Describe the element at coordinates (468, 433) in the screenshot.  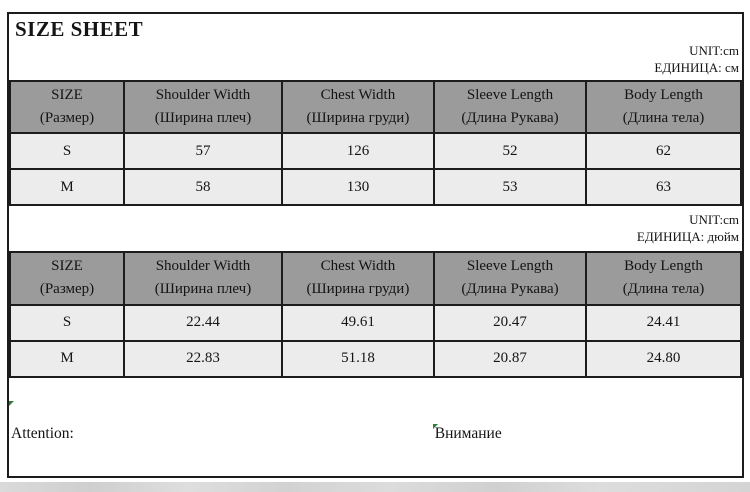
I see `attention-line: Внимание` at that location.